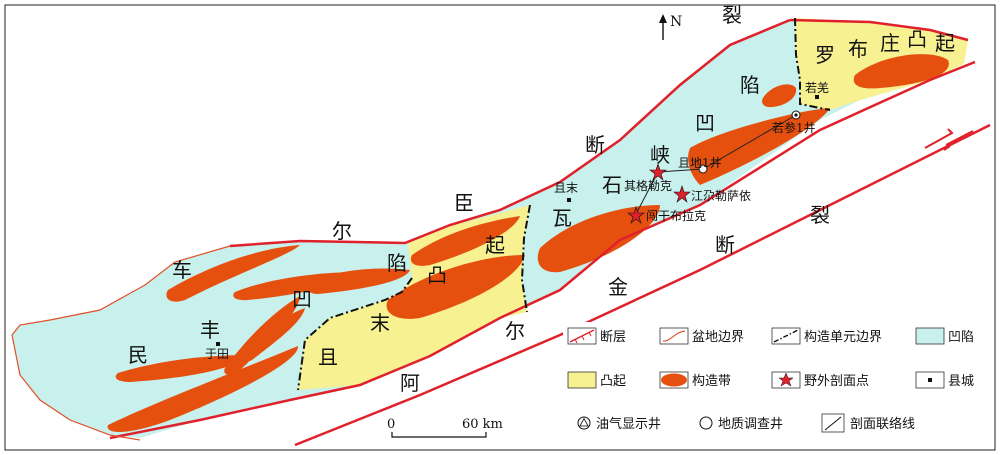 Image resolution: width=1000 pixels, height=455 pixels. Describe the element at coordinates (786, 336) in the screenshot. I see `unit-boundary-icon` at that location.